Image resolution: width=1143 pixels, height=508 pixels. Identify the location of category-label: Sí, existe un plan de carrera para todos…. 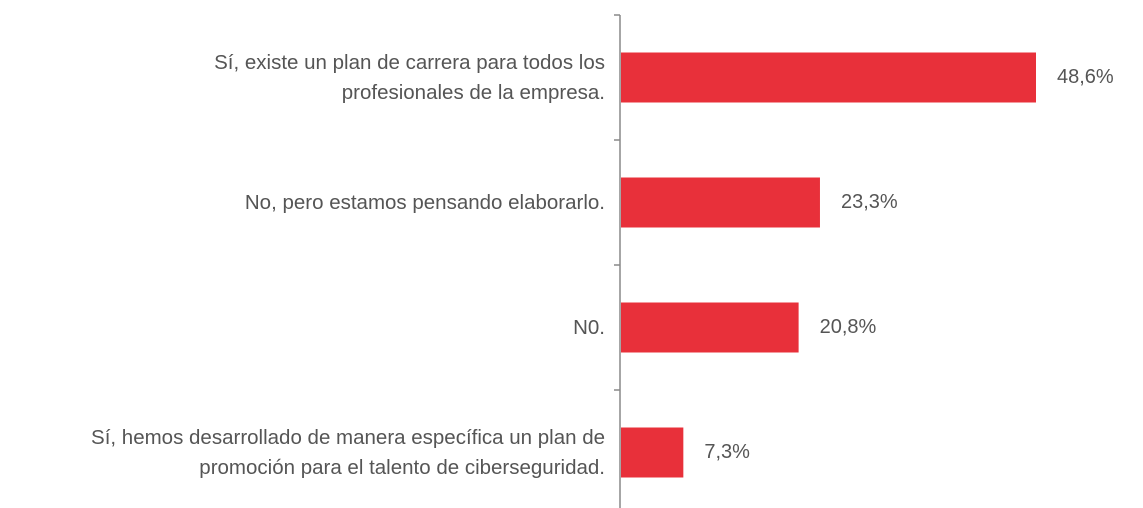
(409, 77).